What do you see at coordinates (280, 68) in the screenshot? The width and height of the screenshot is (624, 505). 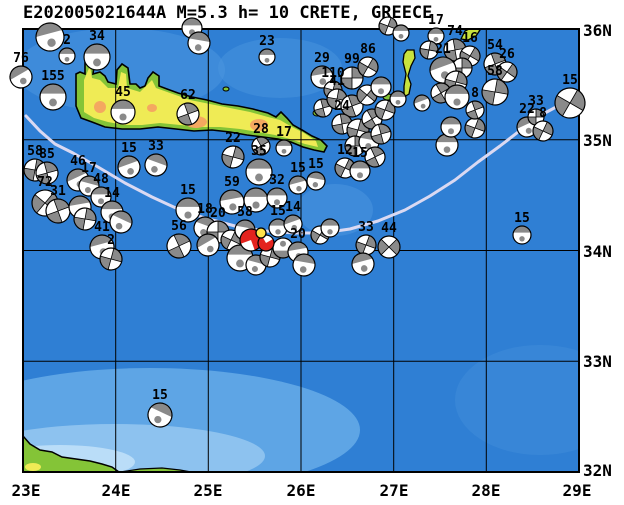 I see `sea-shading` at bounding box center [280, 68].